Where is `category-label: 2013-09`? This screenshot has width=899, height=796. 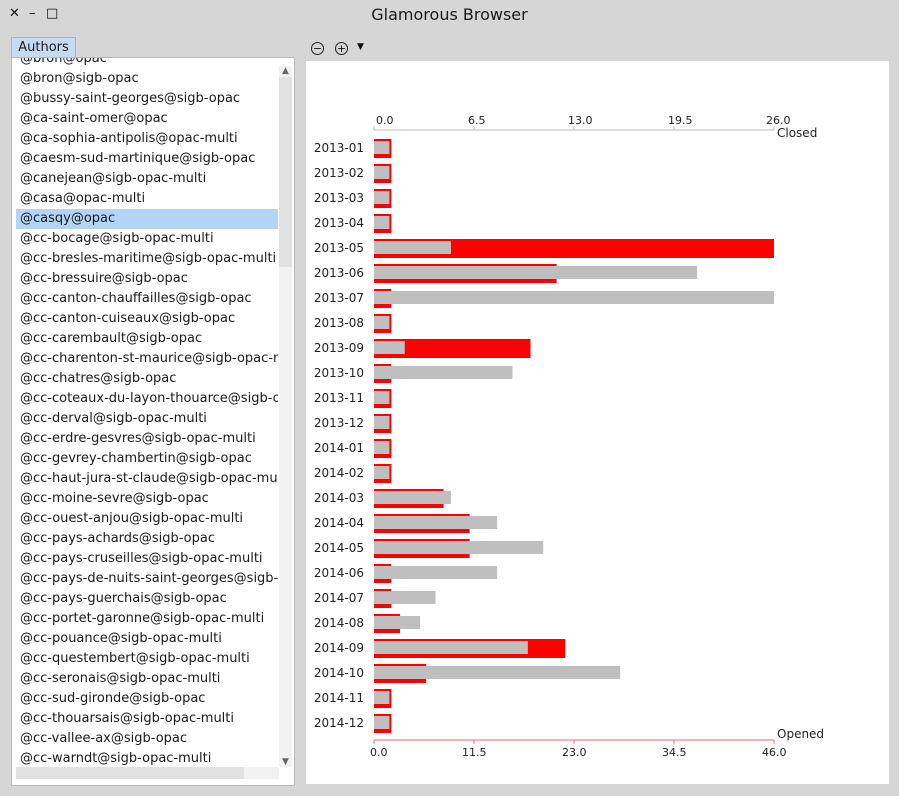 category-label: 2013-09 is located at coordinates (339, 348).